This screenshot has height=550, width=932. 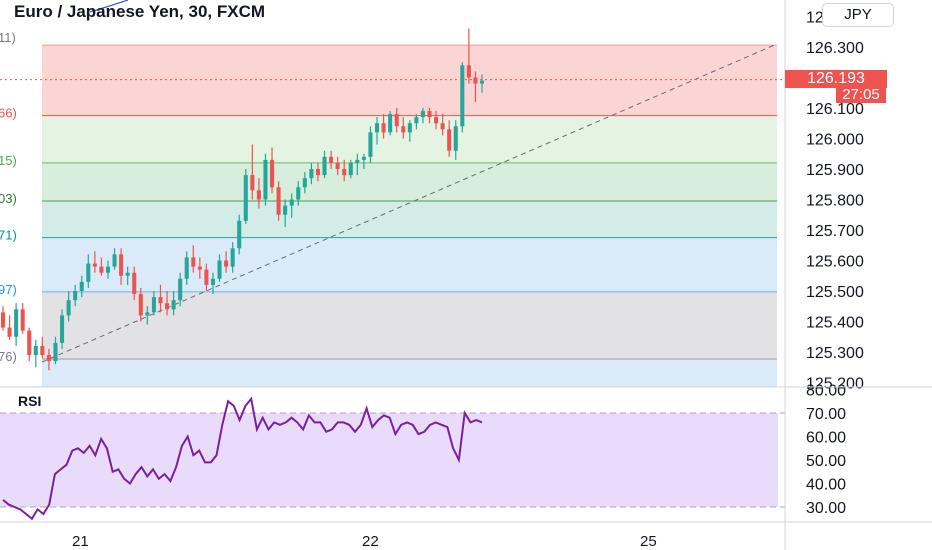 What do you see at coordinates (364, 541) in the screenshot?
I see `time-axis: 21 22 25` at bounding box center [364, 541].